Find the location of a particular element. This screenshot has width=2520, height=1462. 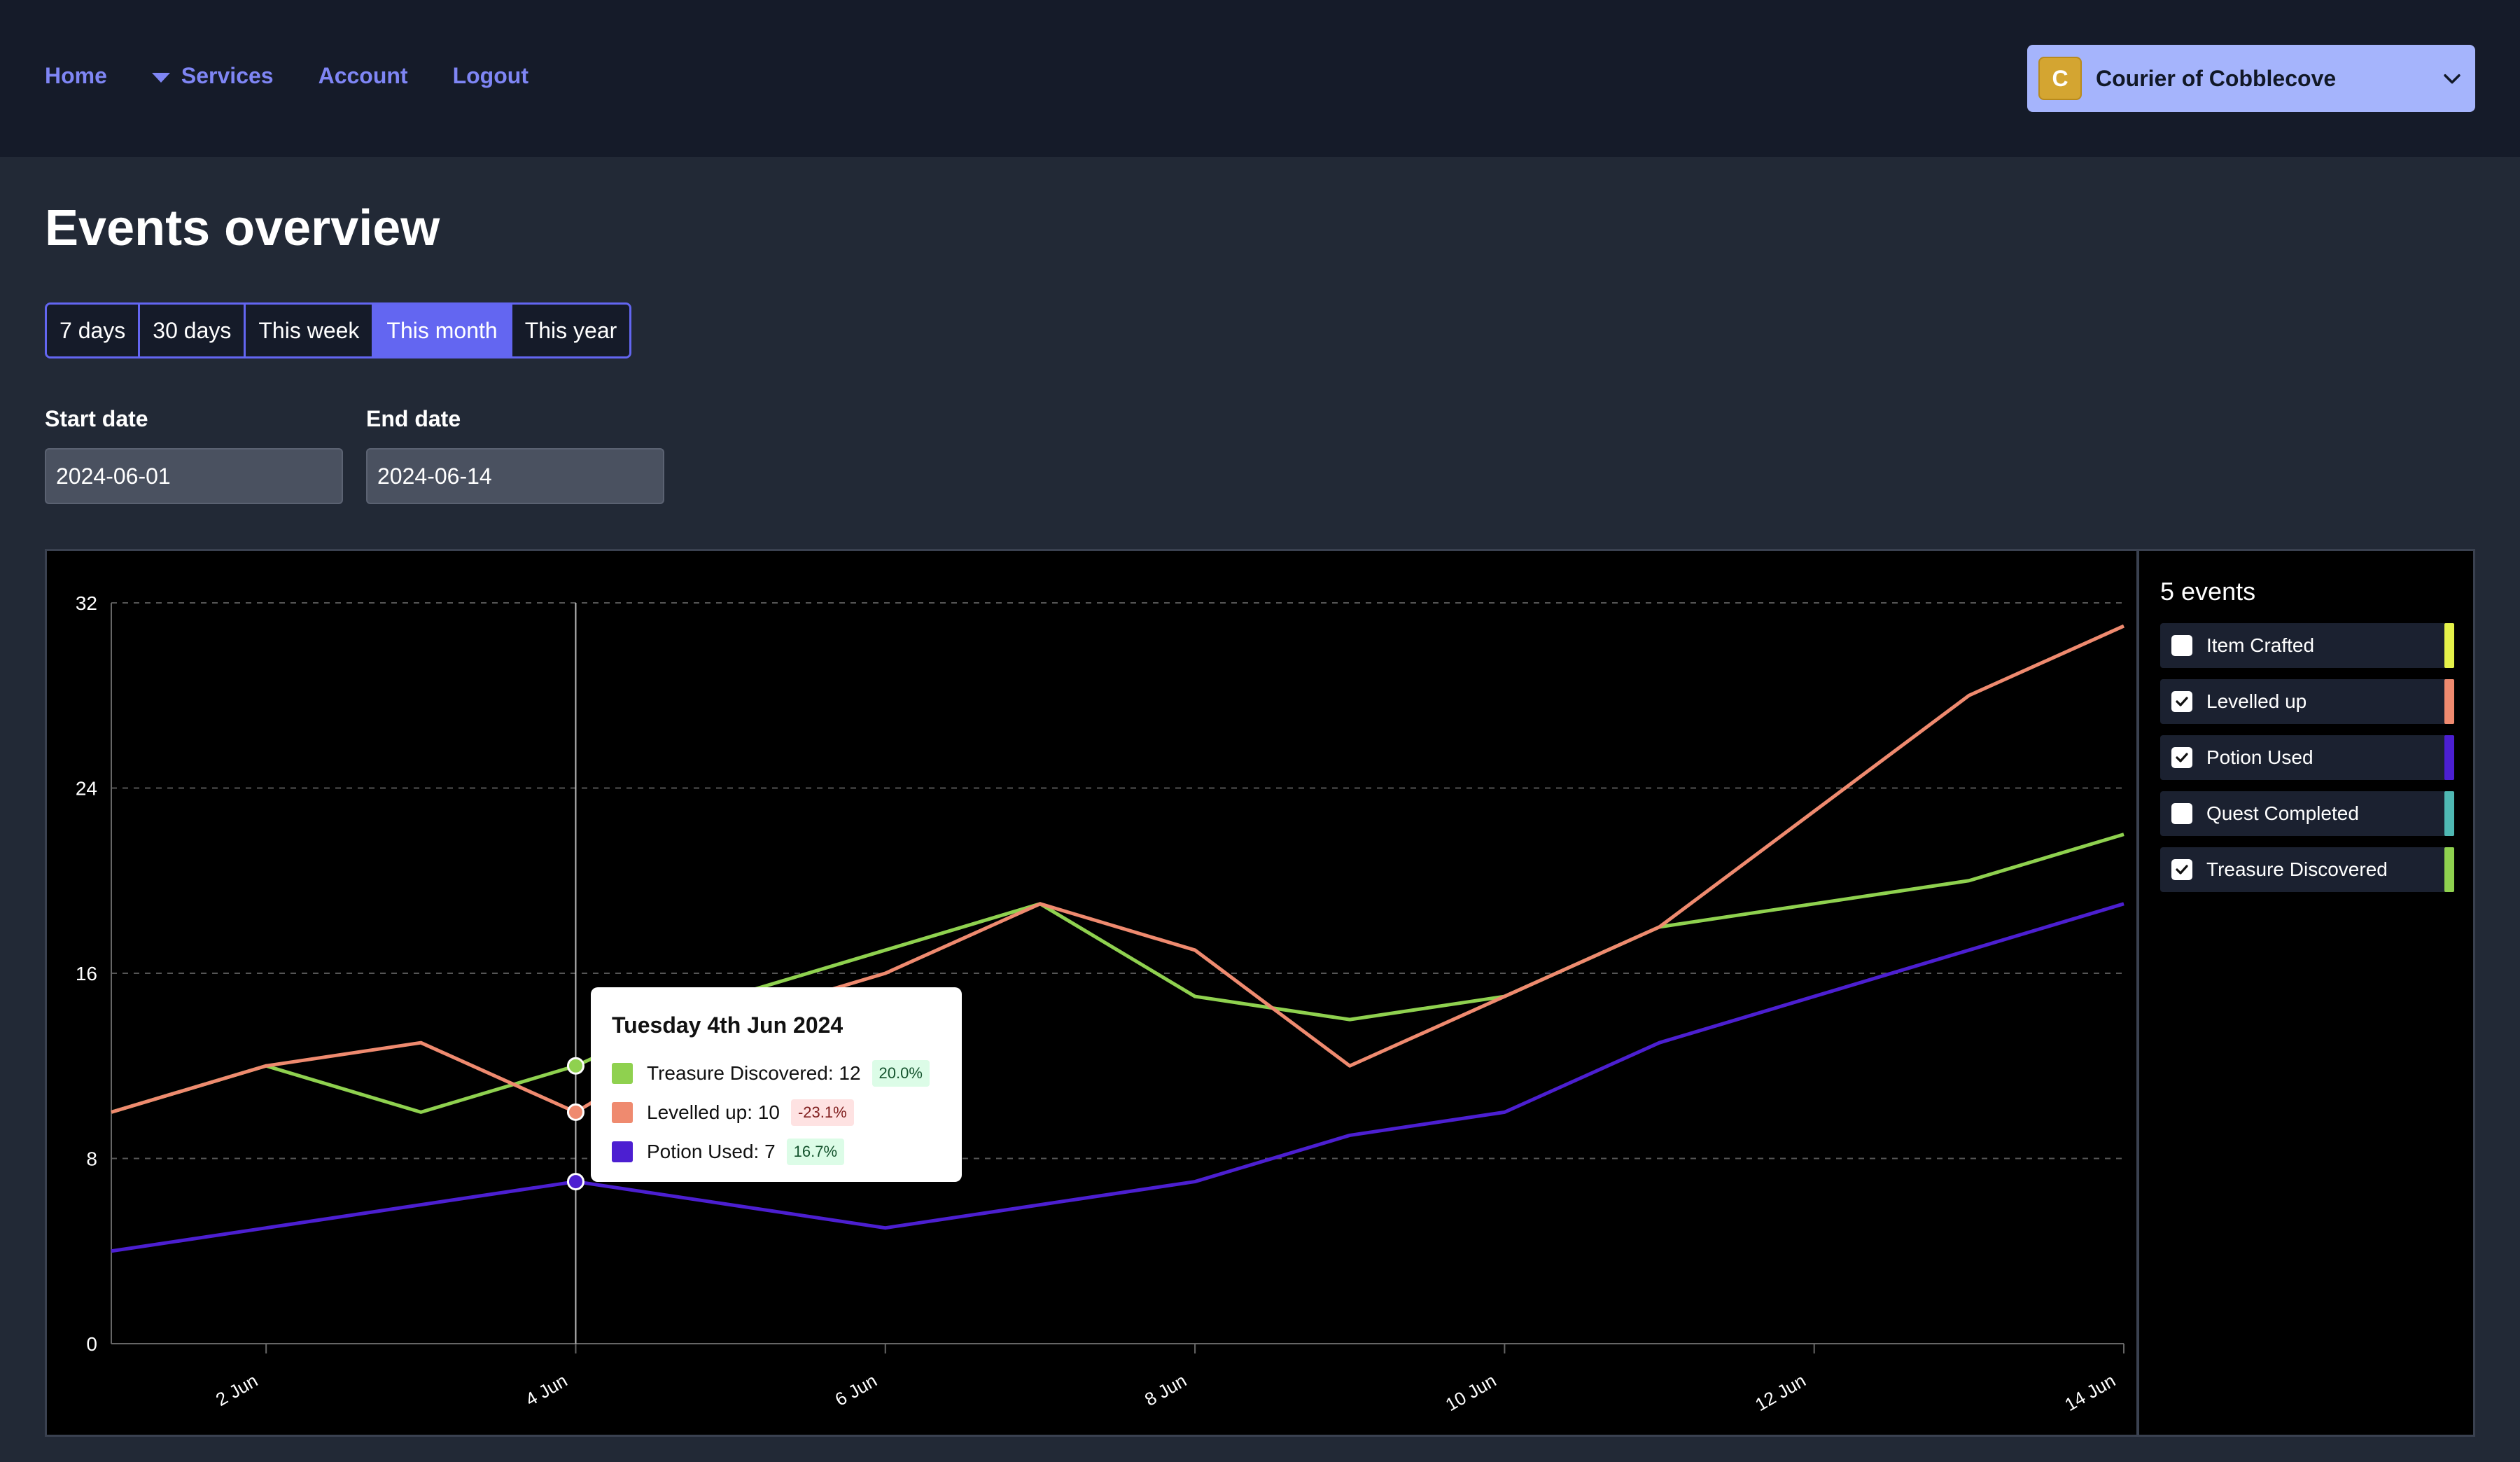

legend-item-label: Item Crafted is located at coordinates (2260, 645).